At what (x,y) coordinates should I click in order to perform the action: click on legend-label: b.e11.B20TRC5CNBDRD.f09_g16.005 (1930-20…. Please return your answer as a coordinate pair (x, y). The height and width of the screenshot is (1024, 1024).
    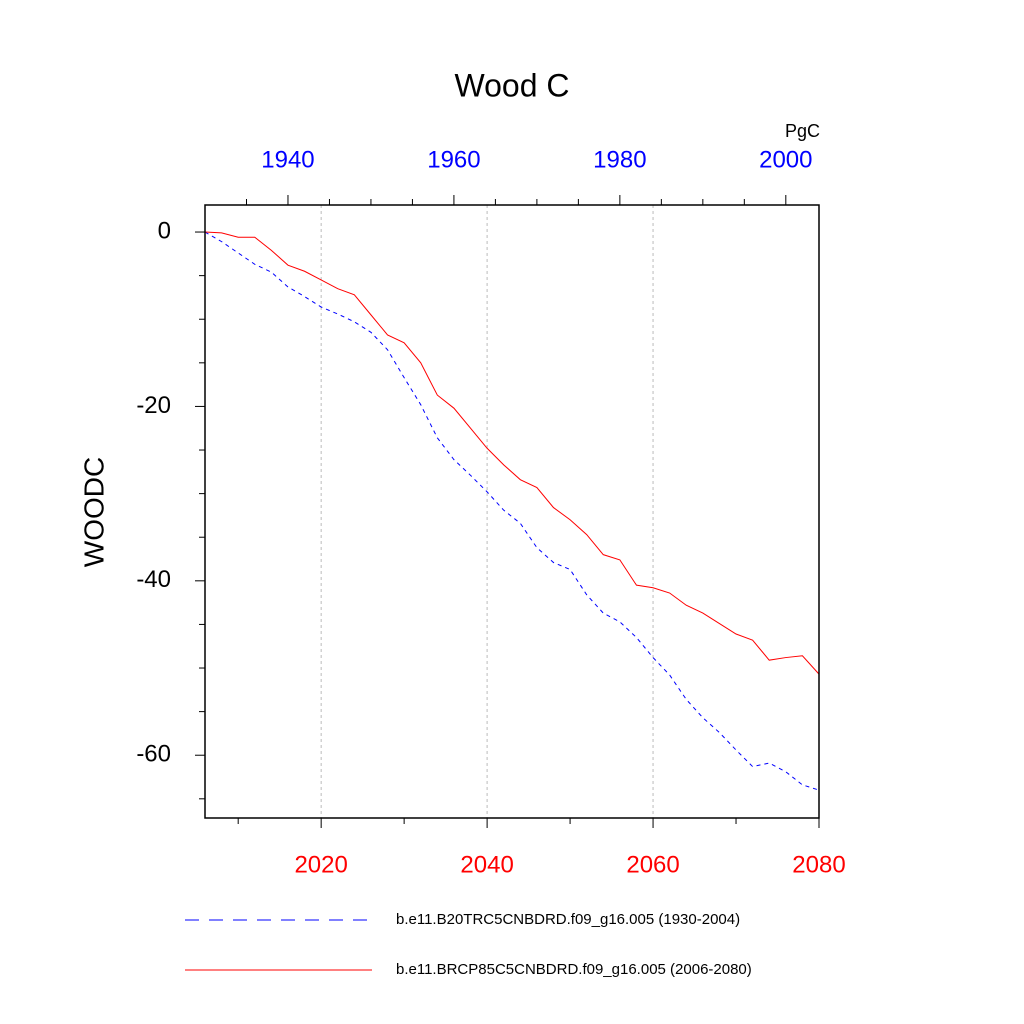
    Looking at the image, I should click on (568, 919).